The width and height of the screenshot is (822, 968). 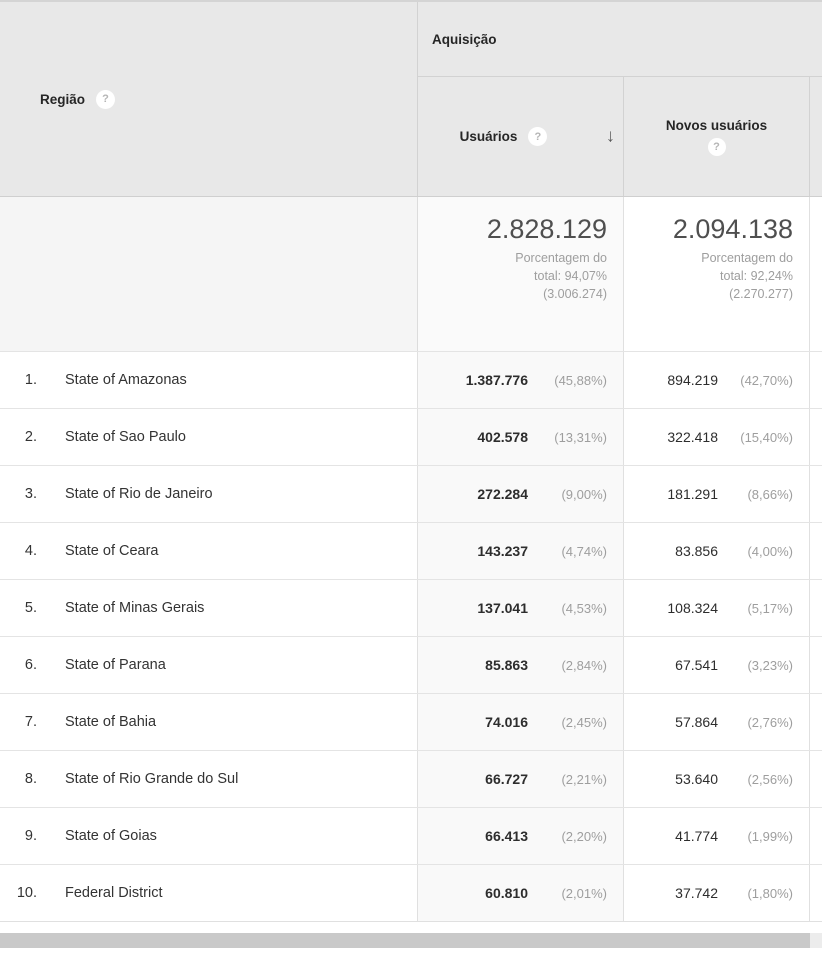 I want to click on users-cell: 143.237 (4,74%), so click(x=520, y=551).